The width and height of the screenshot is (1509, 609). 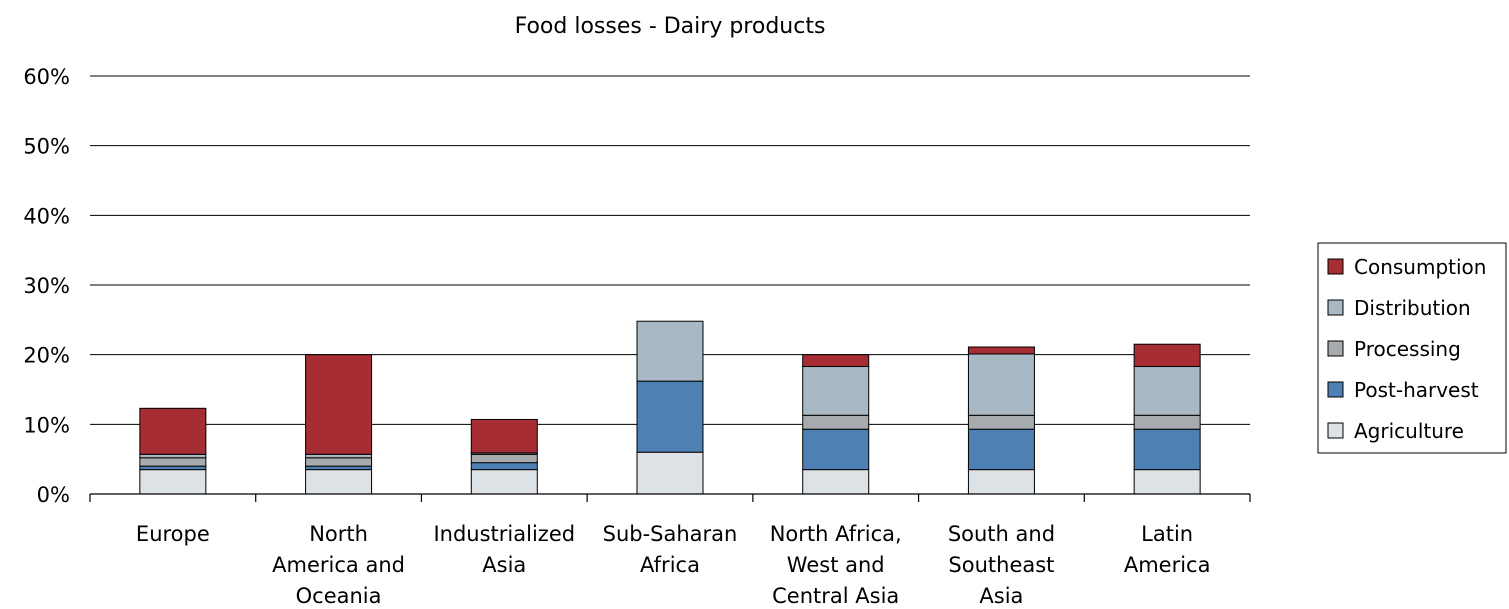 I want to click on legend-label: Agriculture, so click(x=1409, y=431).